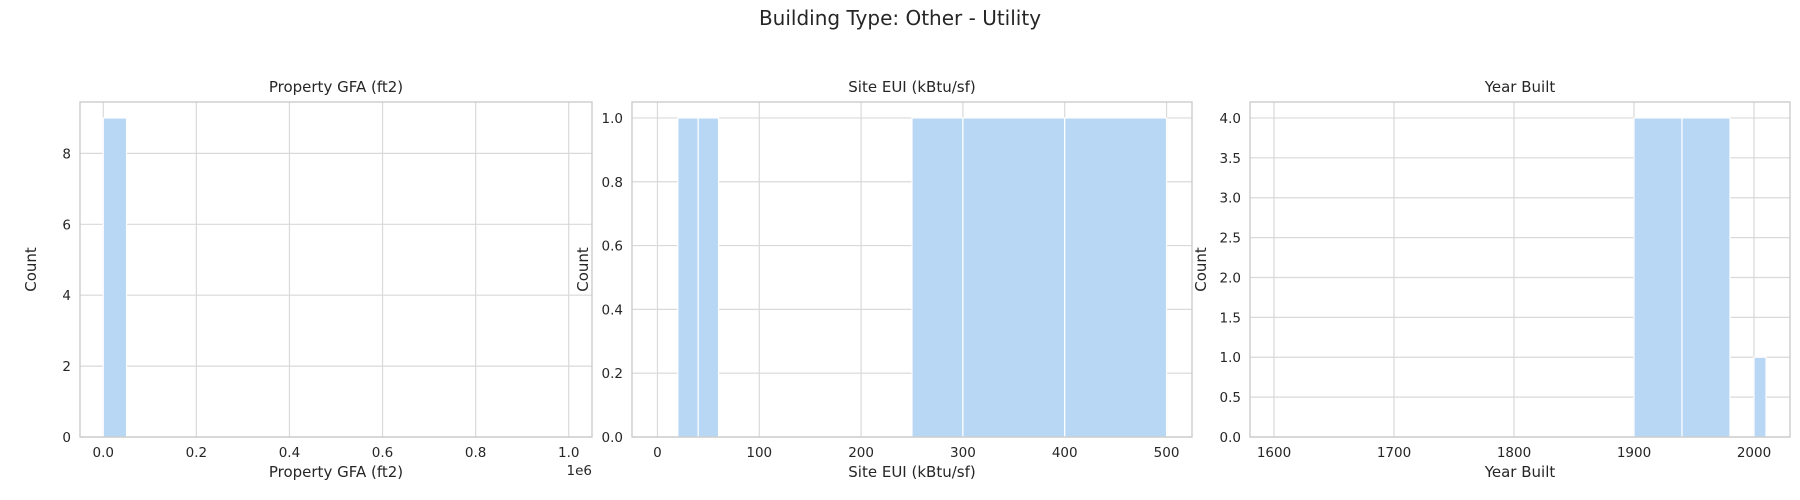  I want to click on subplot-title: Property GFA (ft2), so click(336, 87).